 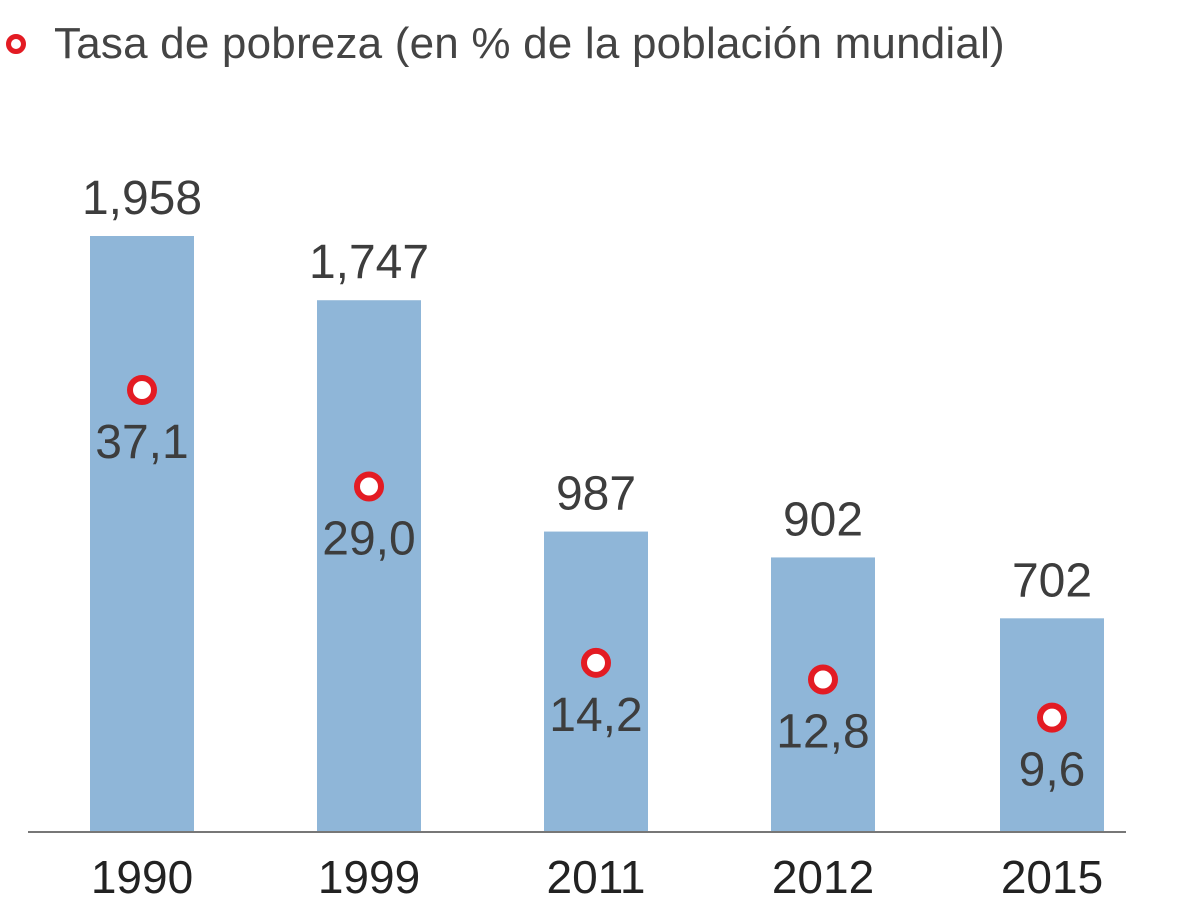 What do you see at coordinates (596, 875) in the screenshot?
I see `x-tick-label: 2011` at bounding box center [596, 875].